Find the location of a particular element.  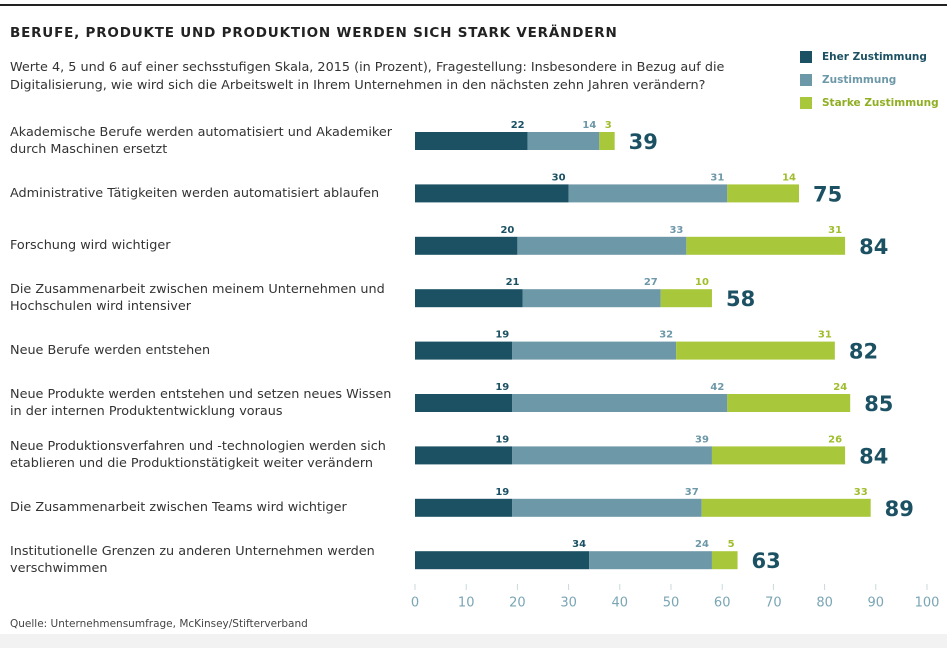

total-label: 58 is located at coordinates (740, 299).